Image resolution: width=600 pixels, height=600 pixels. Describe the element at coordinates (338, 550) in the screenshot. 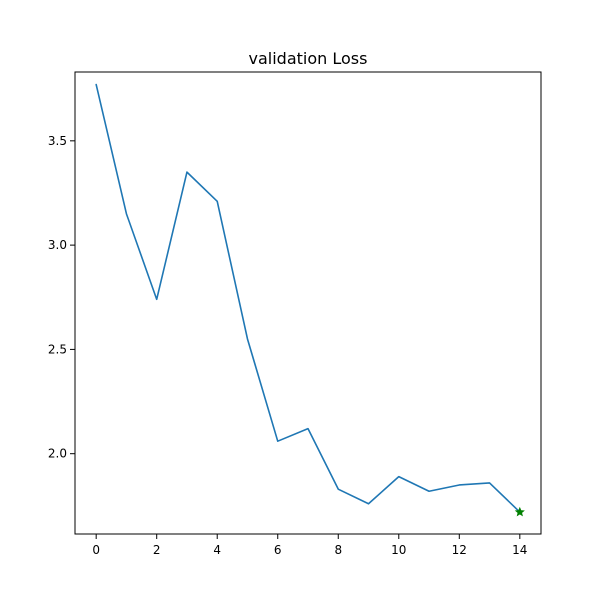

I see `x-tick-label-8: 8` at that location.